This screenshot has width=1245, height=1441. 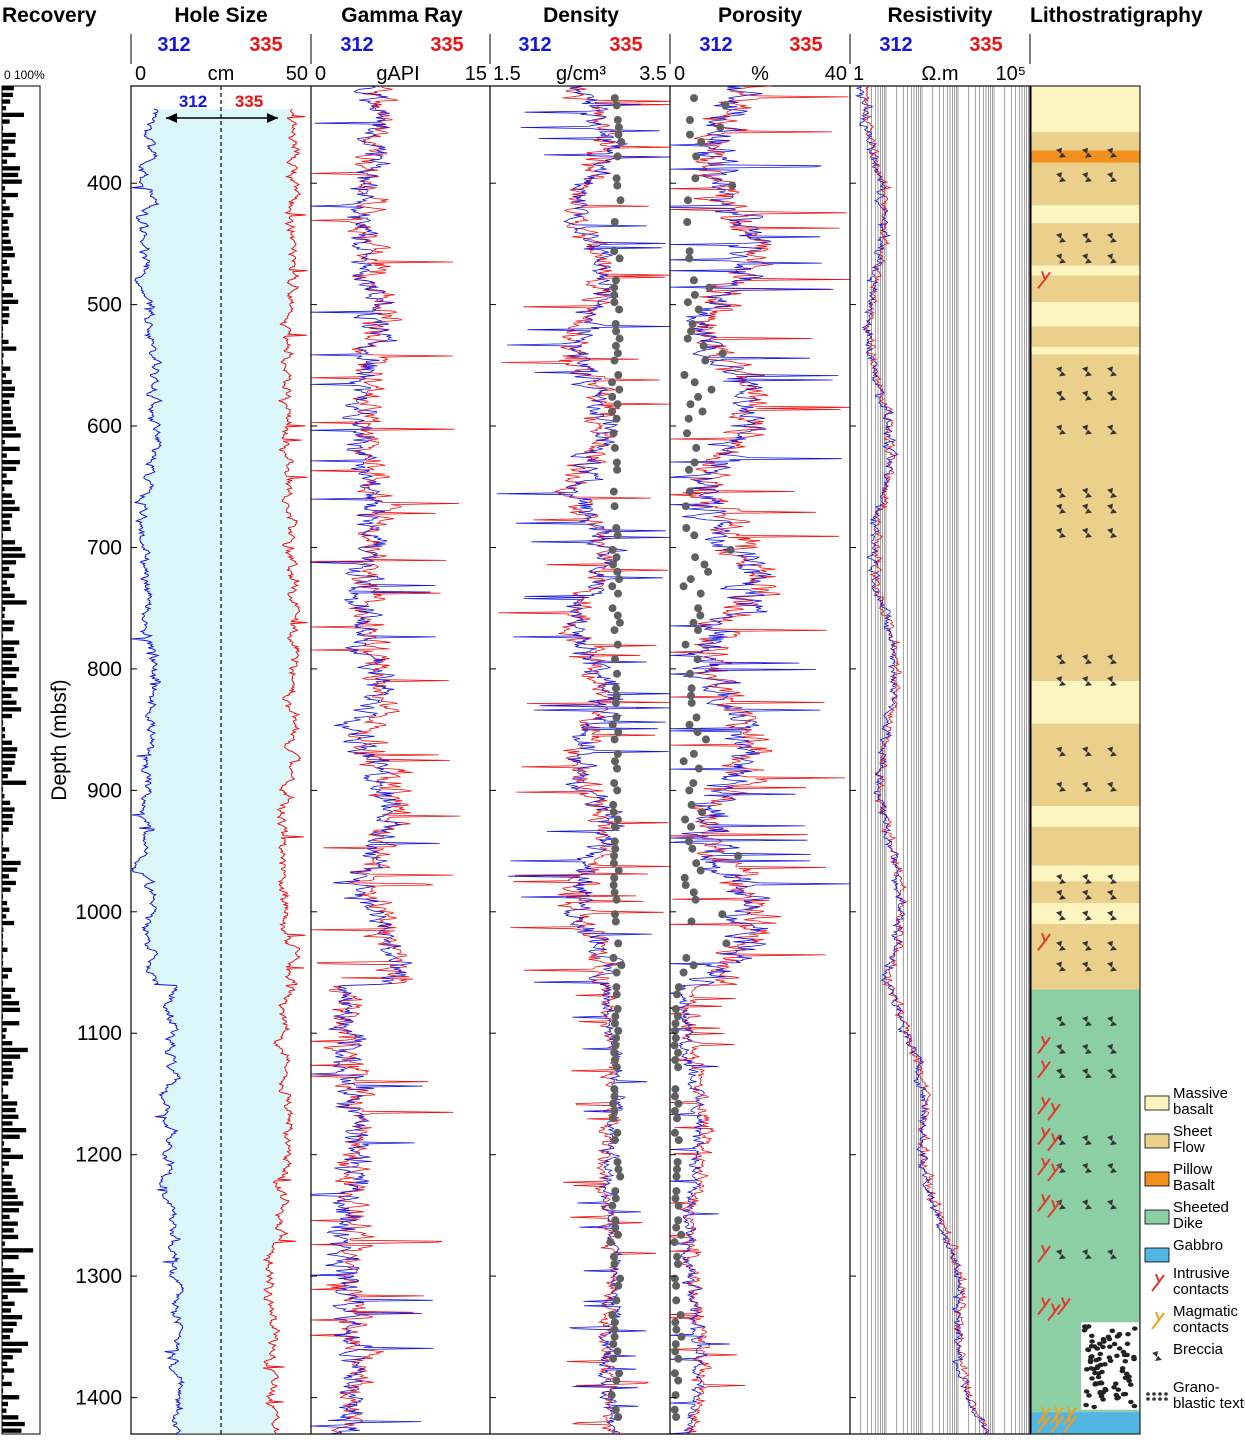 I want to click on legend-label: contacts, so click(x=1201, y=1289).